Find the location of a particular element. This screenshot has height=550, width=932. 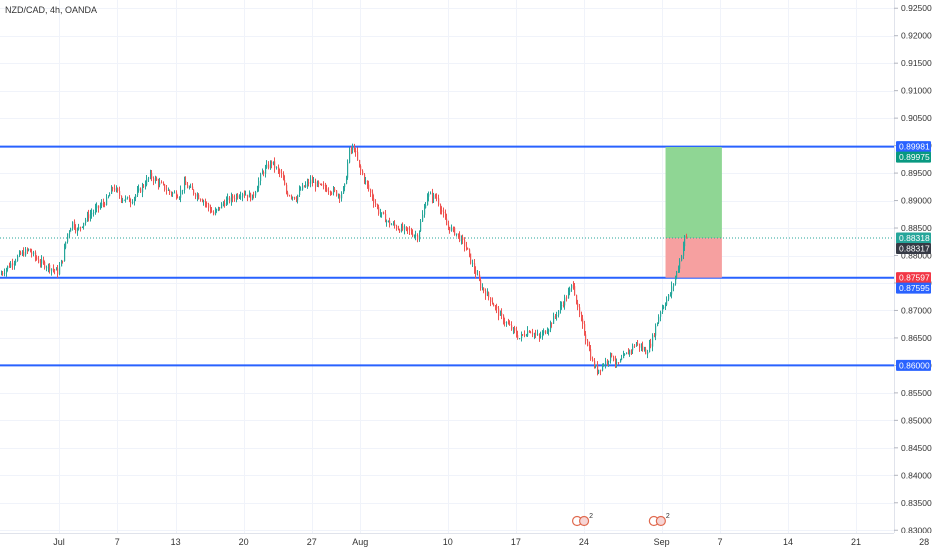

price-tick-label: 0.83000 is located at coordinates (916, 530).